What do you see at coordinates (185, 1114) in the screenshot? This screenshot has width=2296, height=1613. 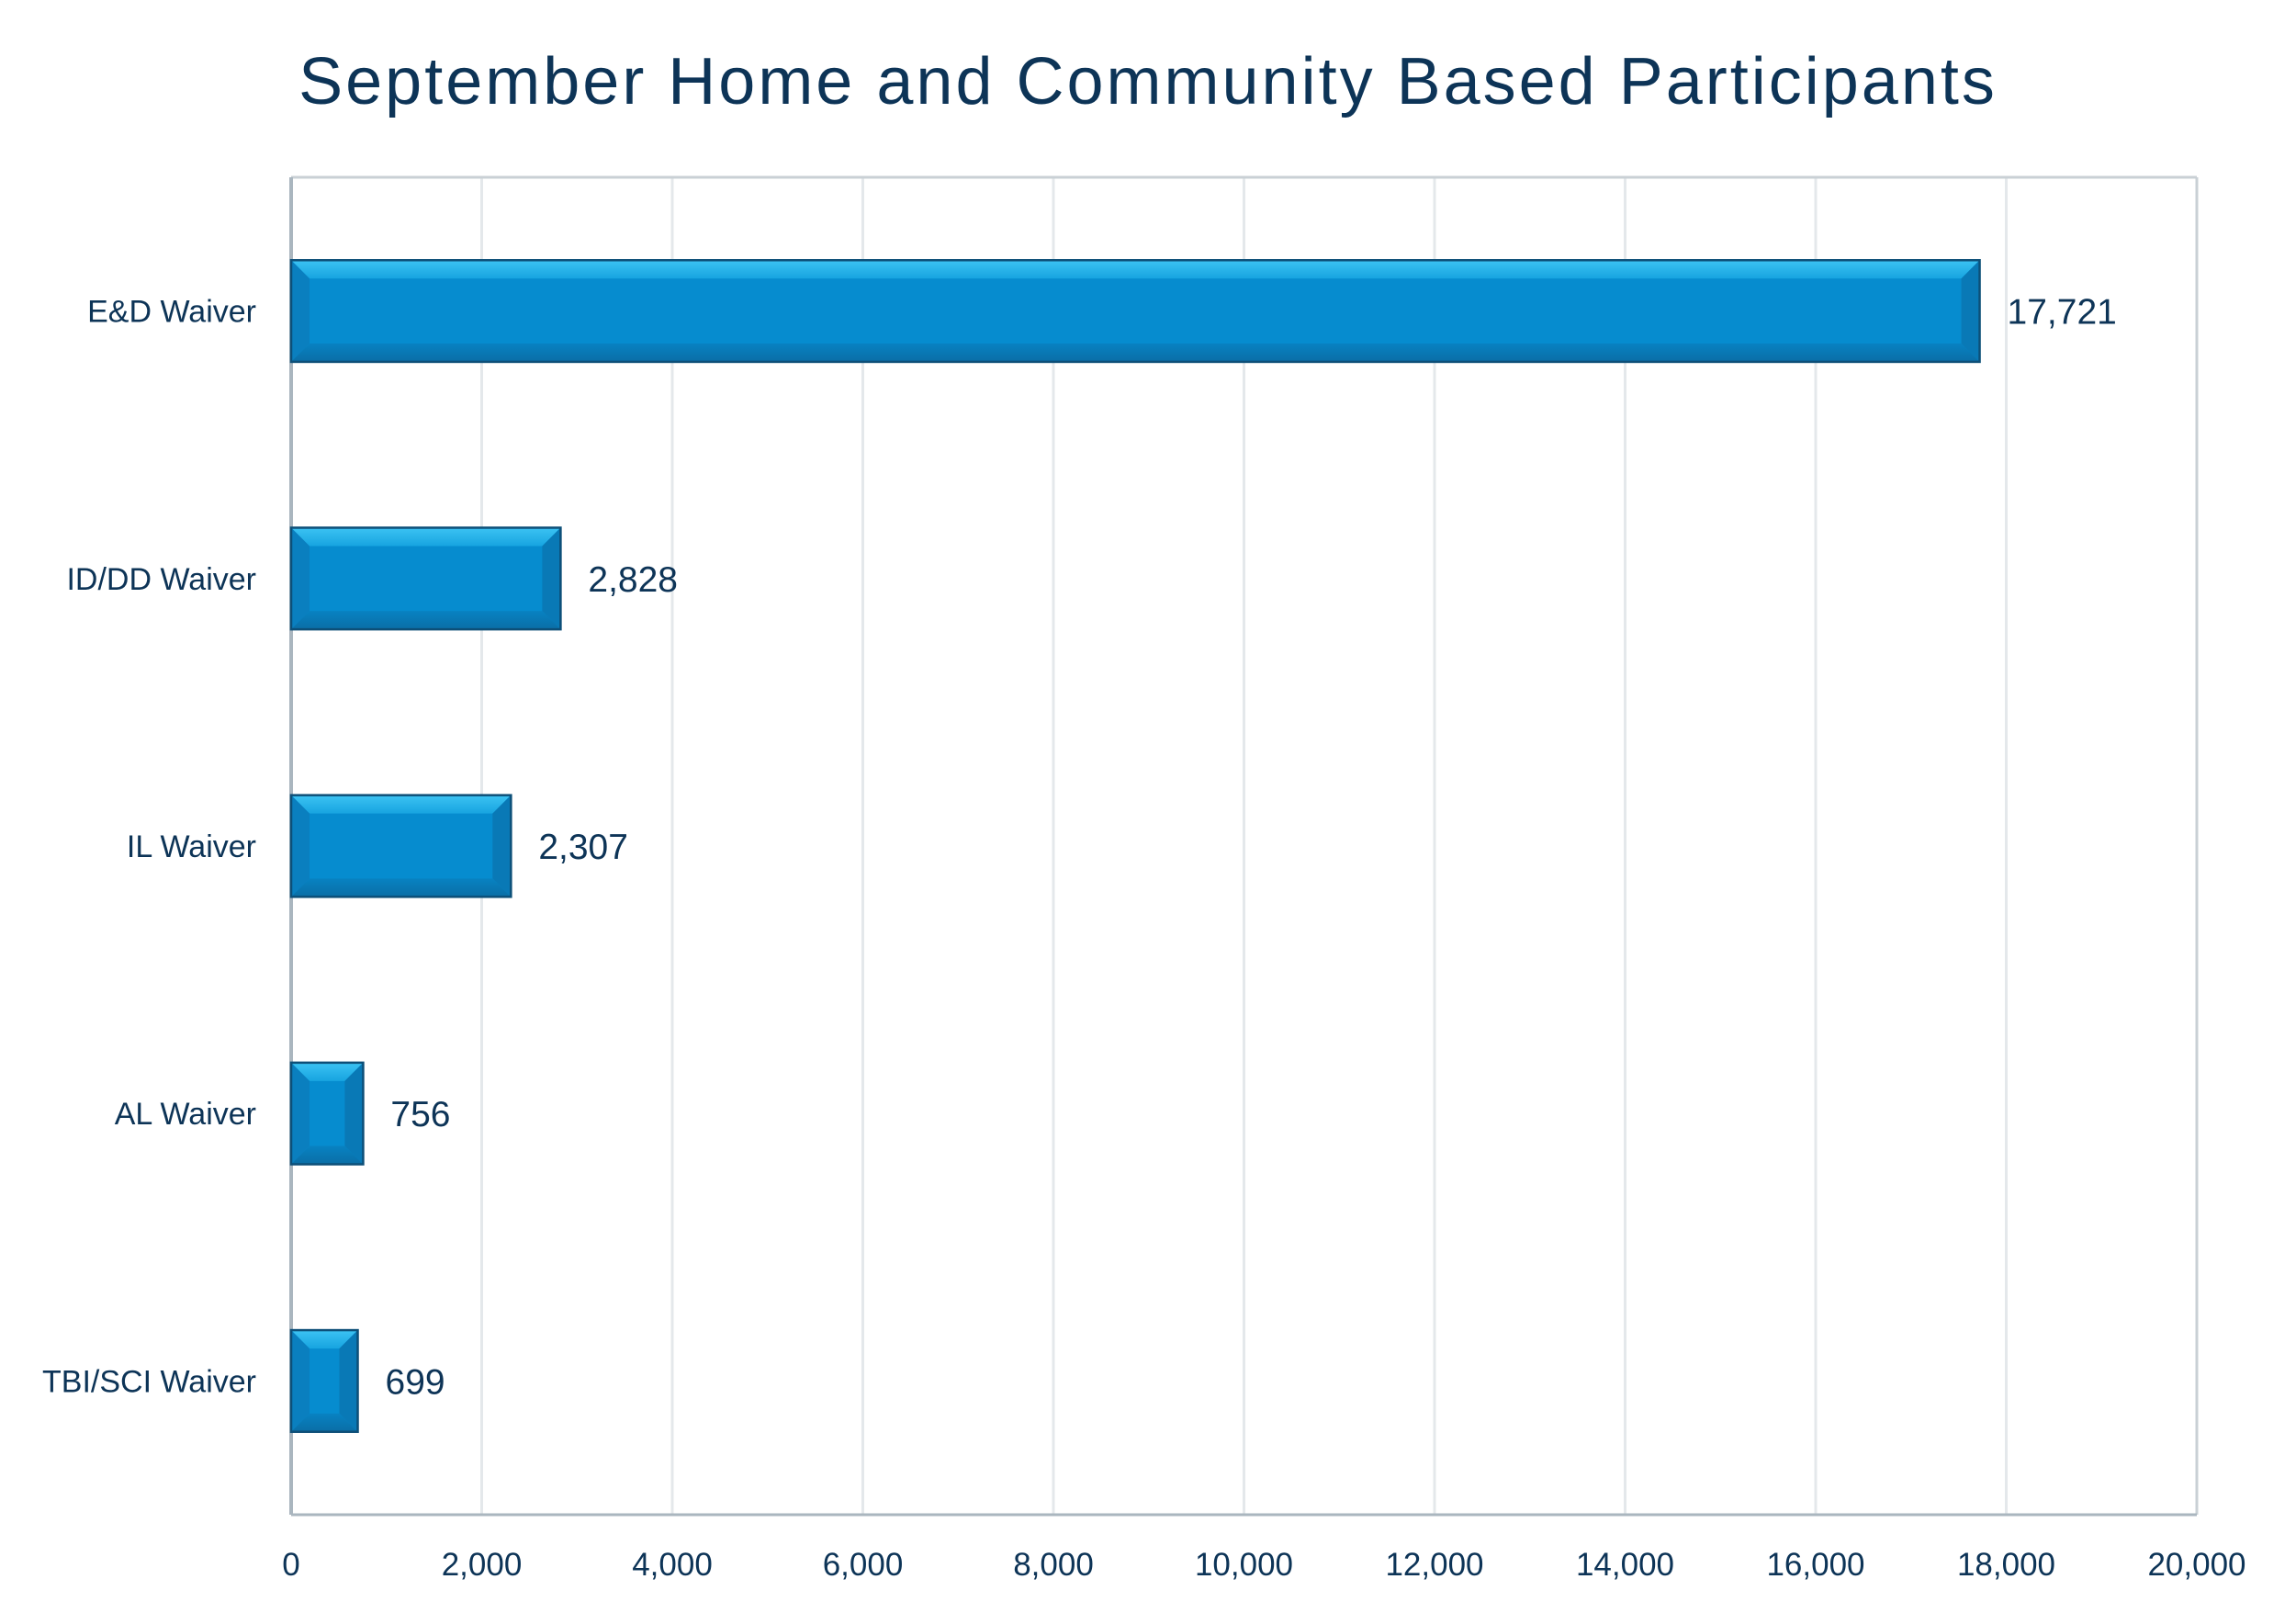 I see `category-label: AL Waiver` at bounding box center [185, 1114].